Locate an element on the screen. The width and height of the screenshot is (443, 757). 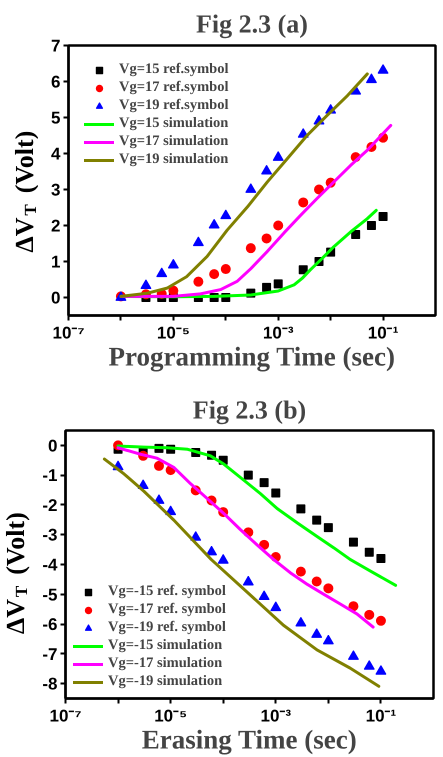
legend-label: Vg=19 ref.symbol is located at coordinates (173, 105).